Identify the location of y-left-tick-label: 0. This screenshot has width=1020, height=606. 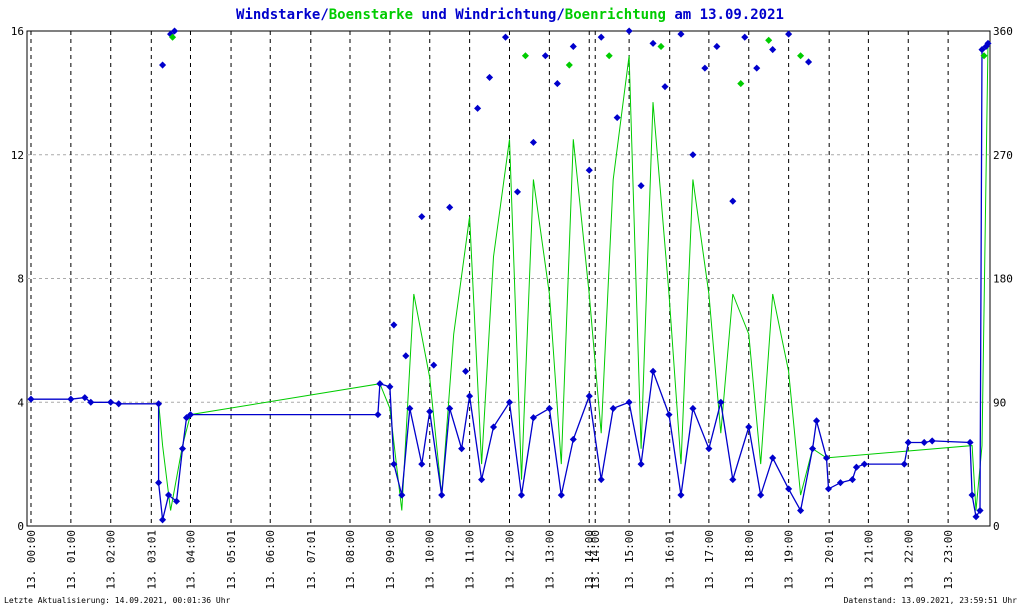
(20, 526).